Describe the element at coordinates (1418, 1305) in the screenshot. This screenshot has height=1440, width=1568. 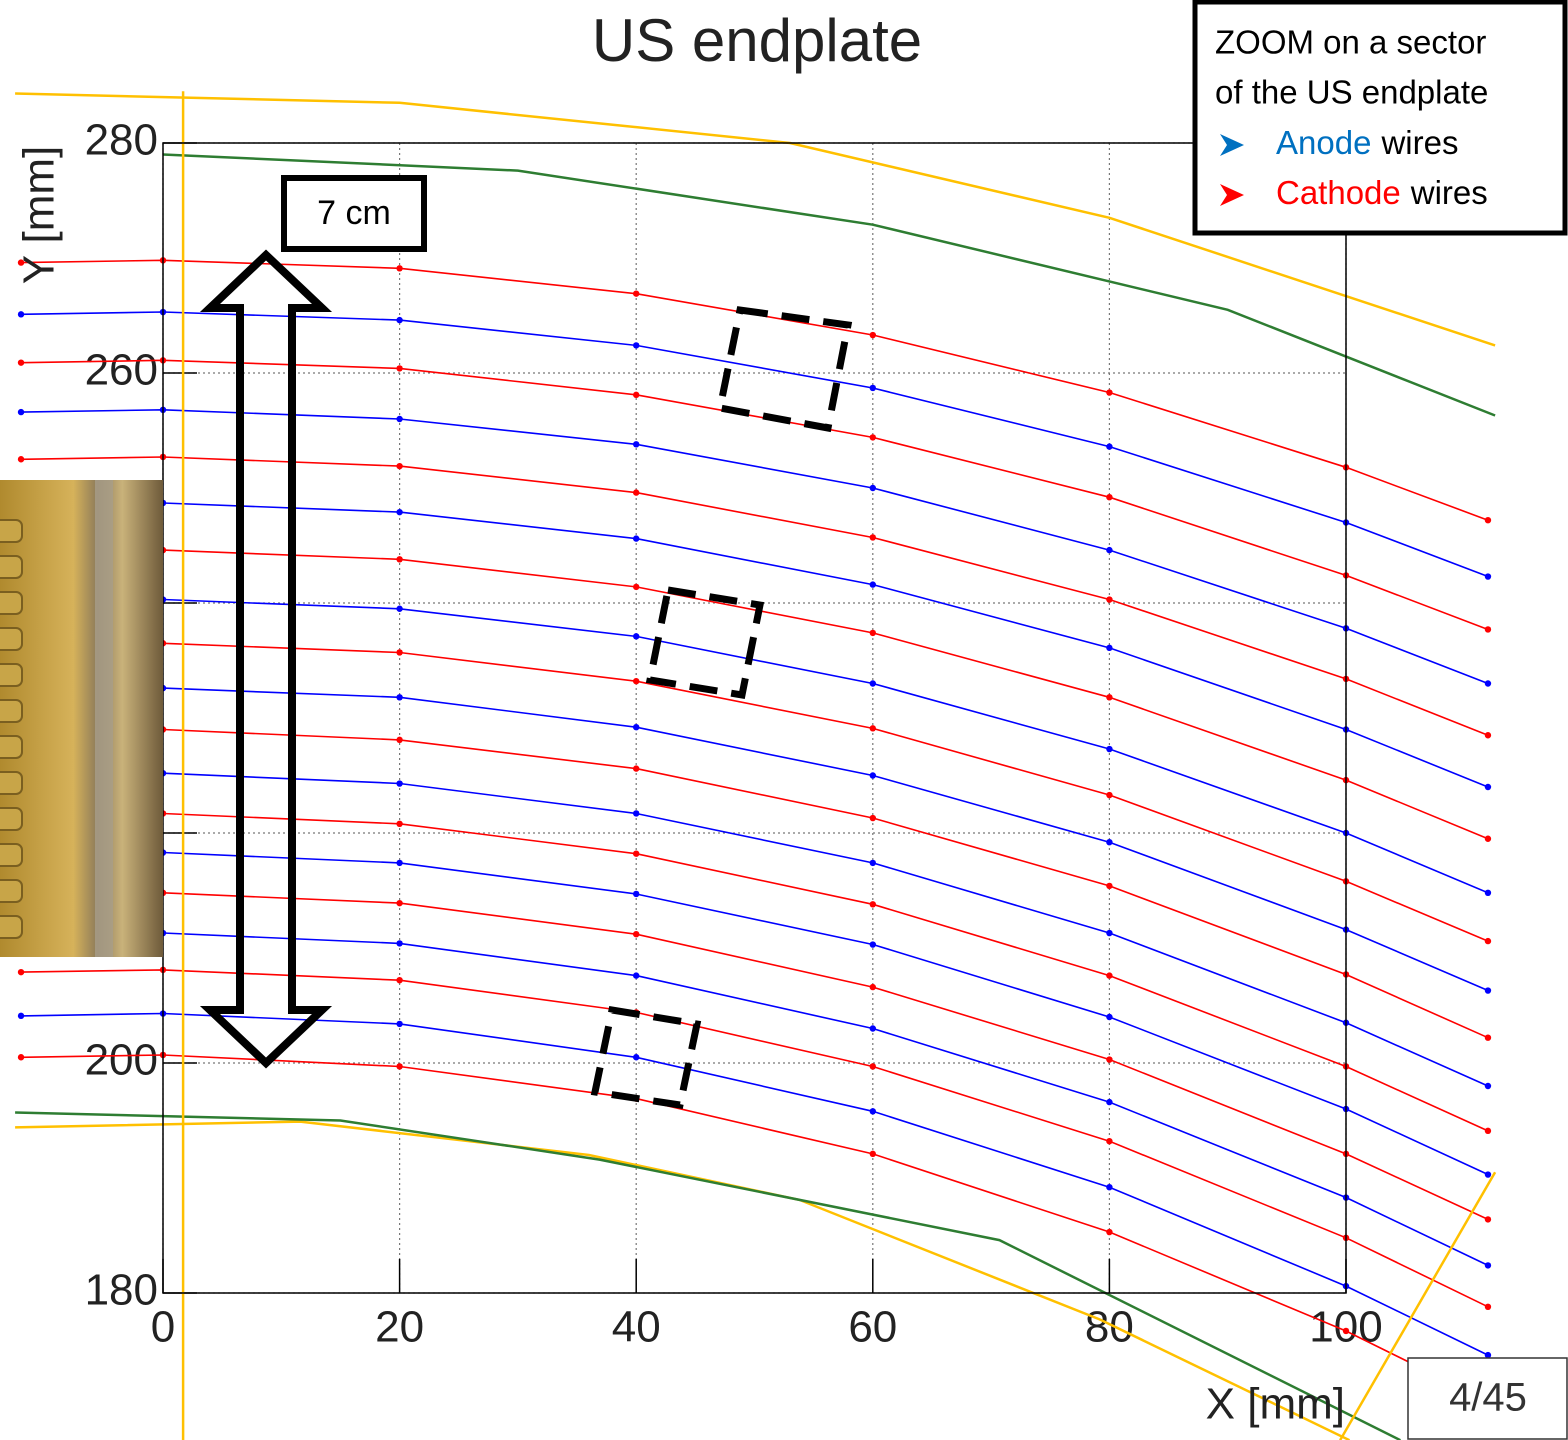
I see `series-line` at that location.